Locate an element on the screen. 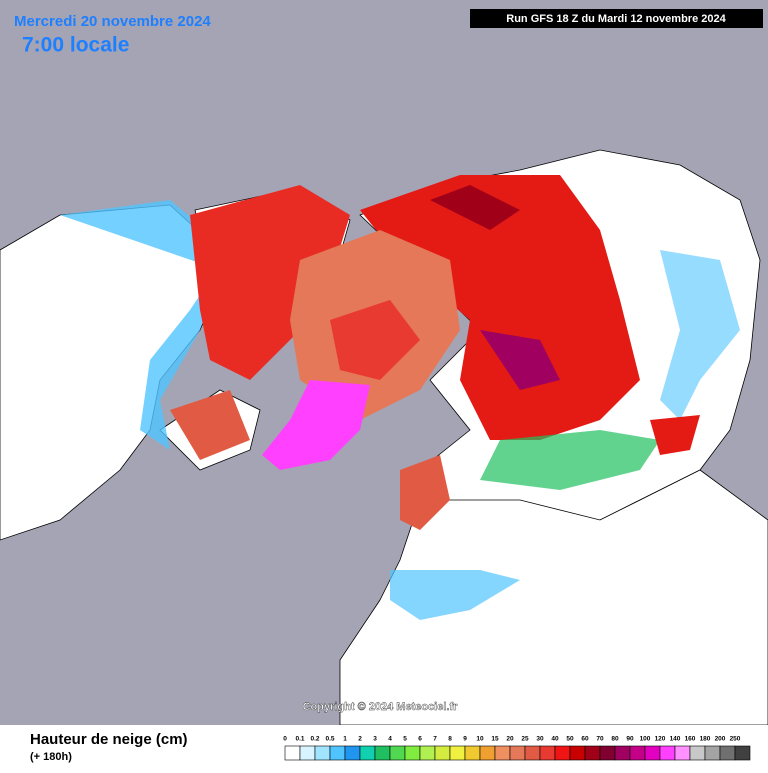 The width and height of the screenshot is (768, 773). legend-label: 140 is located at coordinates (675, 739).